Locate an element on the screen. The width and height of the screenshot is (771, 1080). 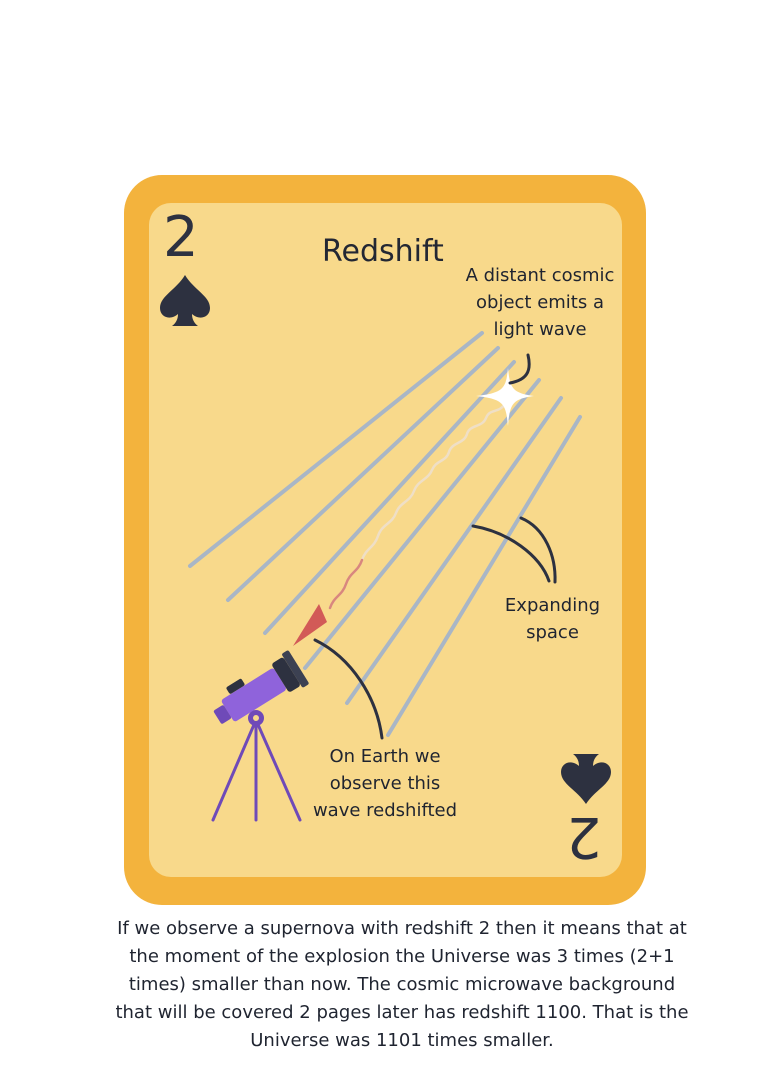
space-label-line: space is located at coordinates (552, 632).